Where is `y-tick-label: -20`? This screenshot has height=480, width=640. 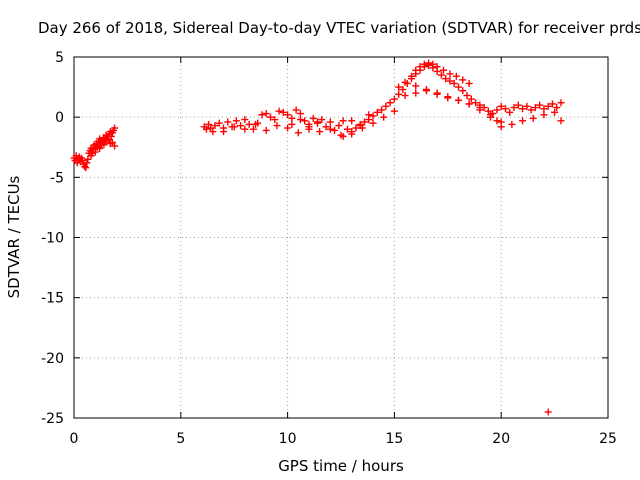
y-tick-label: -20 is located at coordinates (52, 359).